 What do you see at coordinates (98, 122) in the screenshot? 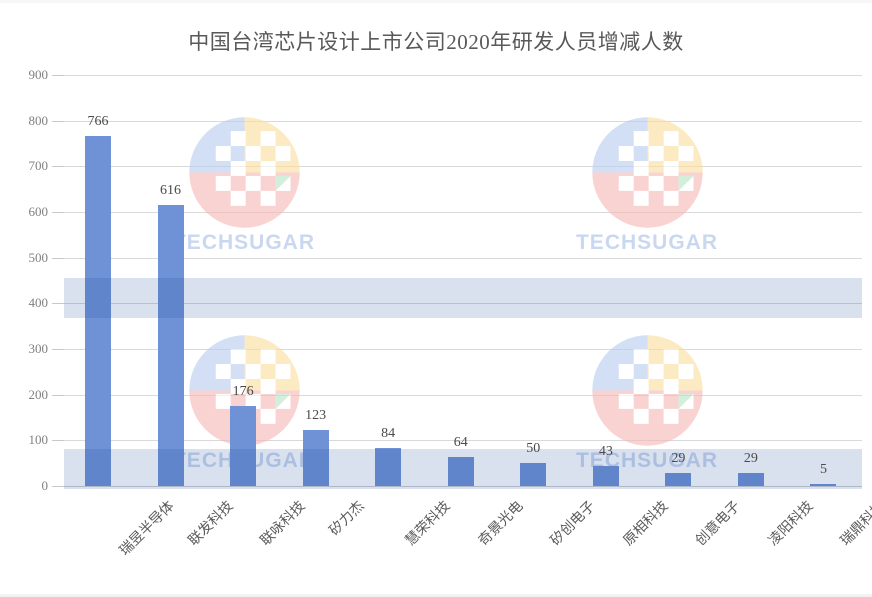
I see `bar-value-label: 766` at bounding box center [98, 122].